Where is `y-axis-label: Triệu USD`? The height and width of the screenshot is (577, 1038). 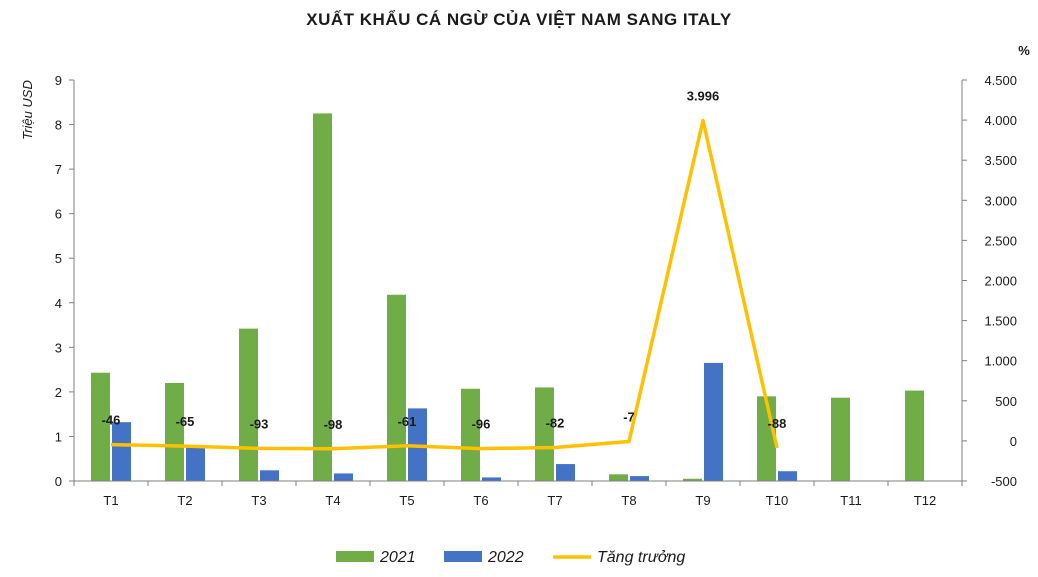 y-axis-label: Triệu USD is located at coordinates (27, 110).